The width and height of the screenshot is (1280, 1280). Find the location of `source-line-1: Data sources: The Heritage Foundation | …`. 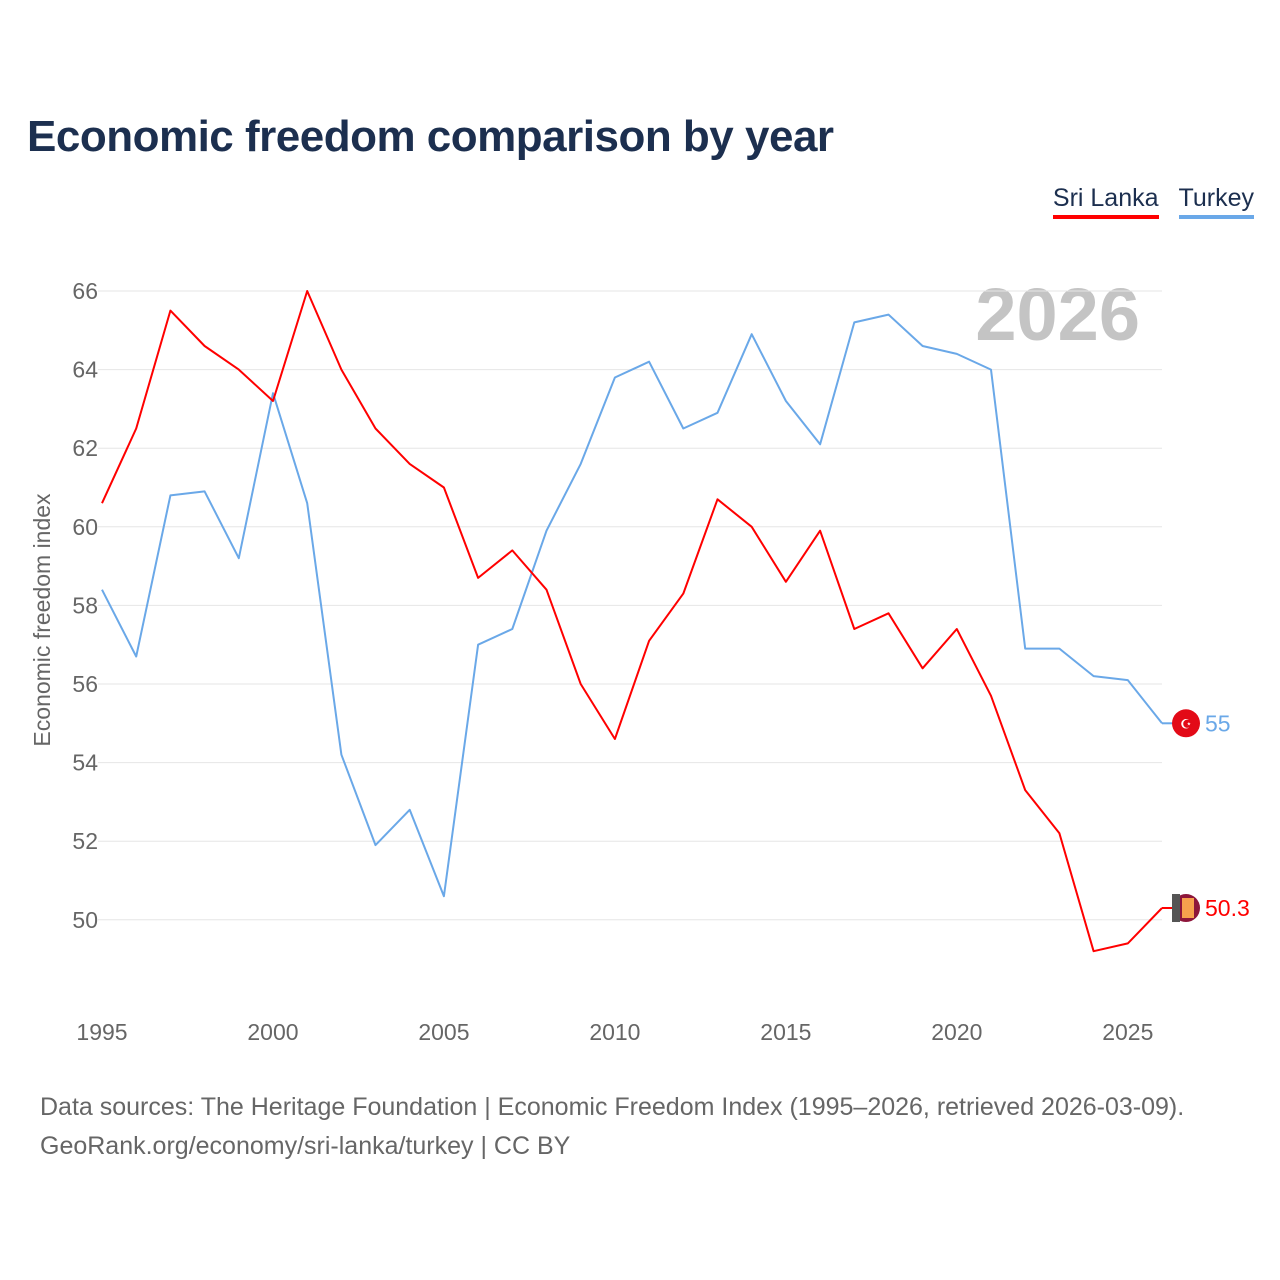

source-line-1: Data sources: The Heritage Foundation | … is located at coordinates (612, 1107).